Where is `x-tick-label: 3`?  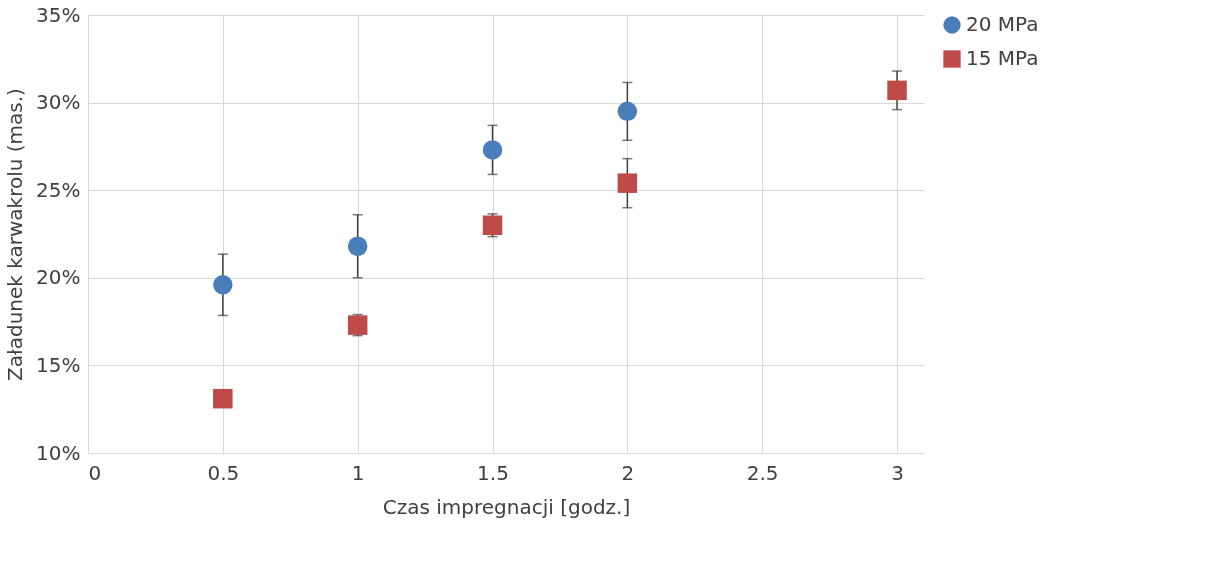
x-tick-label: 3 is located at coordinates (897, 472).